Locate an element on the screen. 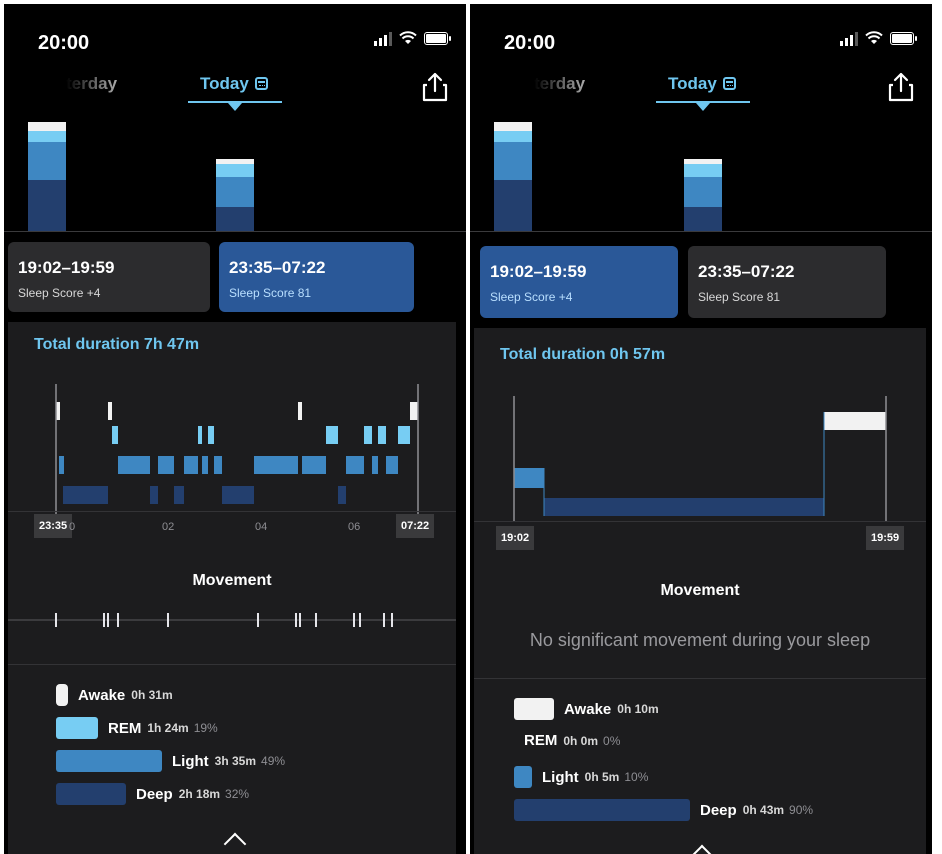  hour-tick: 04 is located at coordinates (261, 527).